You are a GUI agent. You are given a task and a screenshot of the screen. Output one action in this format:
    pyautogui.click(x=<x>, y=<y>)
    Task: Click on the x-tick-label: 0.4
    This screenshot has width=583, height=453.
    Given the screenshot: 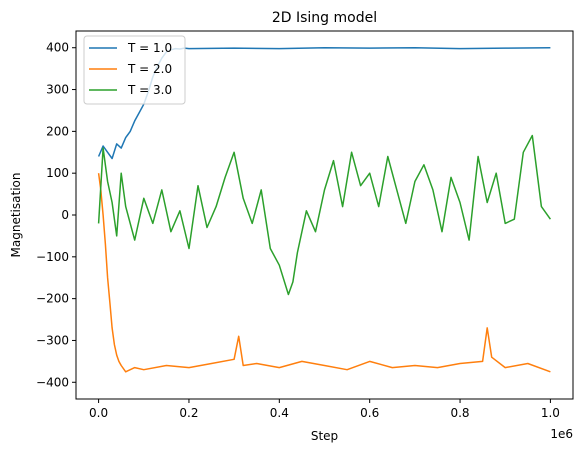 What is the action you would take?
    pyautogui.click(x=279, y=413)
    